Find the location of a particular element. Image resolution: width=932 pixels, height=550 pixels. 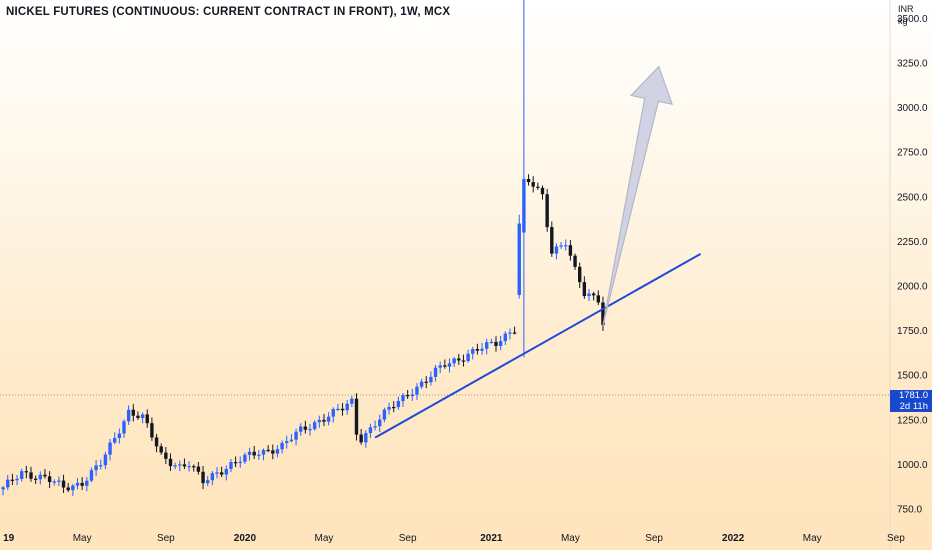

x-tick-label: 2022 is located at coordinates (733, 538).